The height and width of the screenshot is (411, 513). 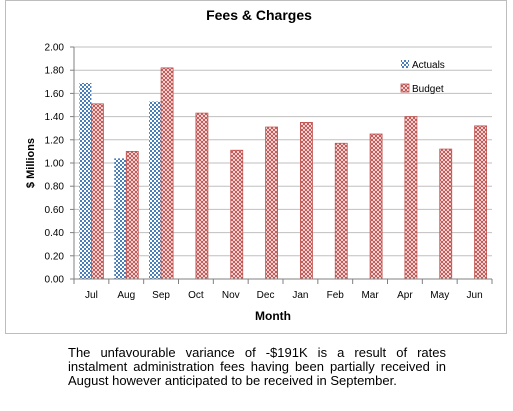 I want to click on x-tick-label: Nov, so click(x=231, y=295).